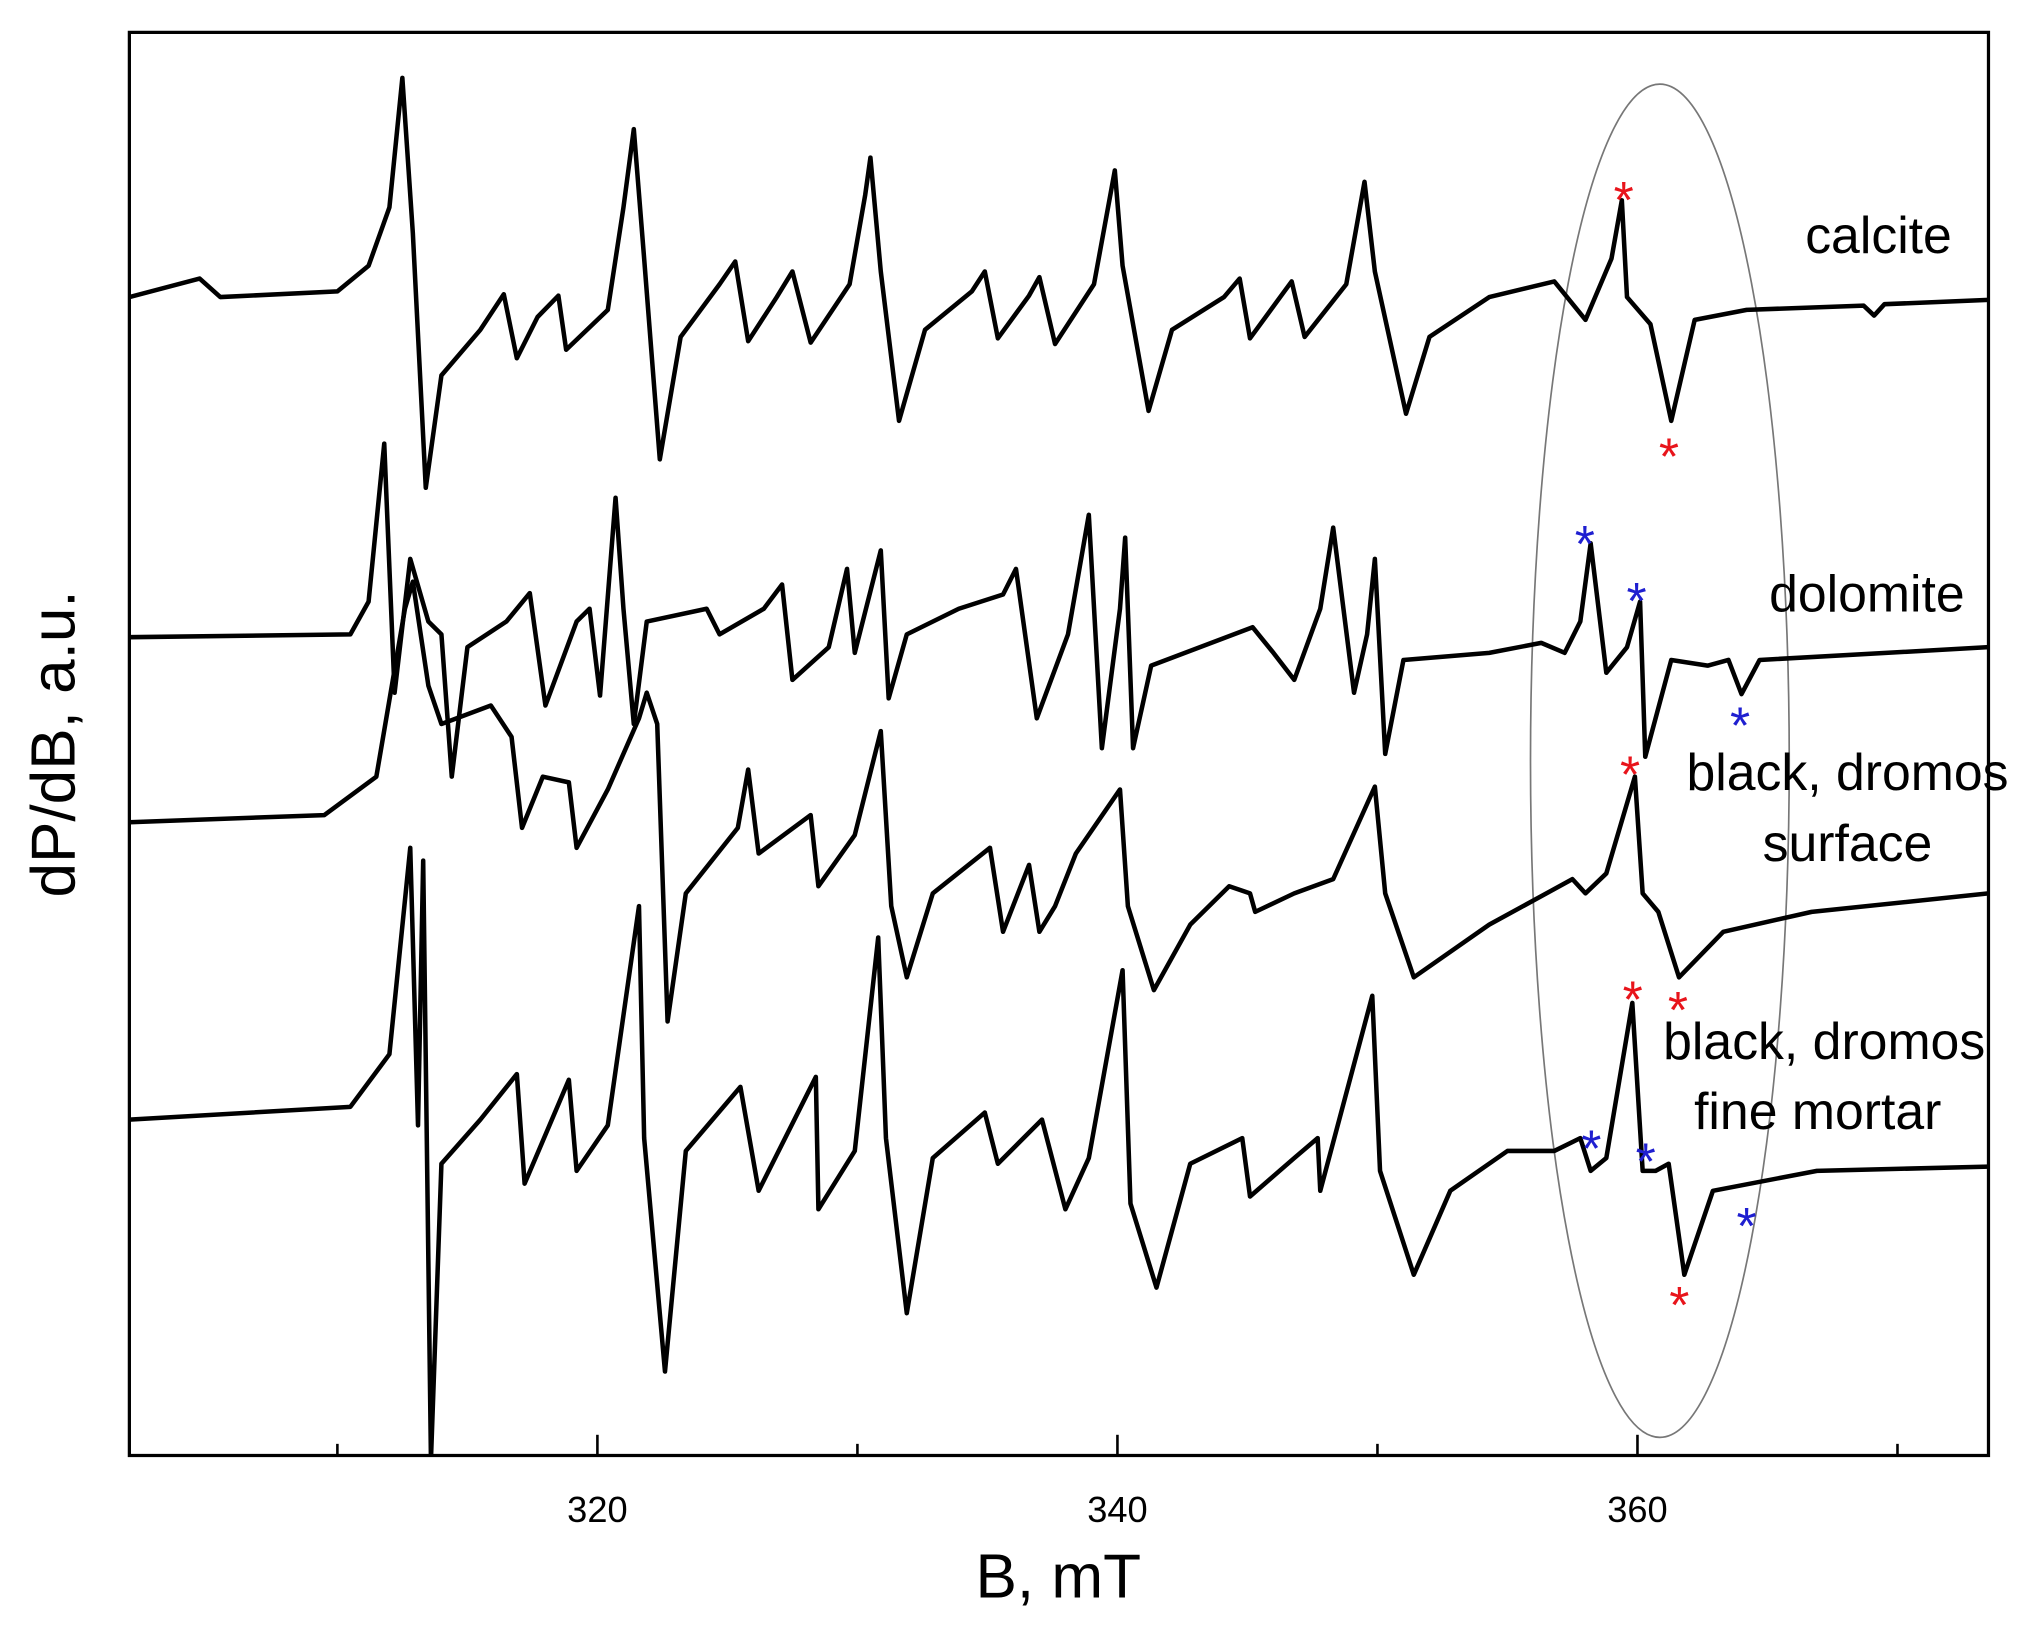 The width and height of the screenshot is (2026, 1625). What do you see at coordinates (1867, 593) in the screenshot?
I see `series-label: dolomite` at bounding box center [1867, 593].